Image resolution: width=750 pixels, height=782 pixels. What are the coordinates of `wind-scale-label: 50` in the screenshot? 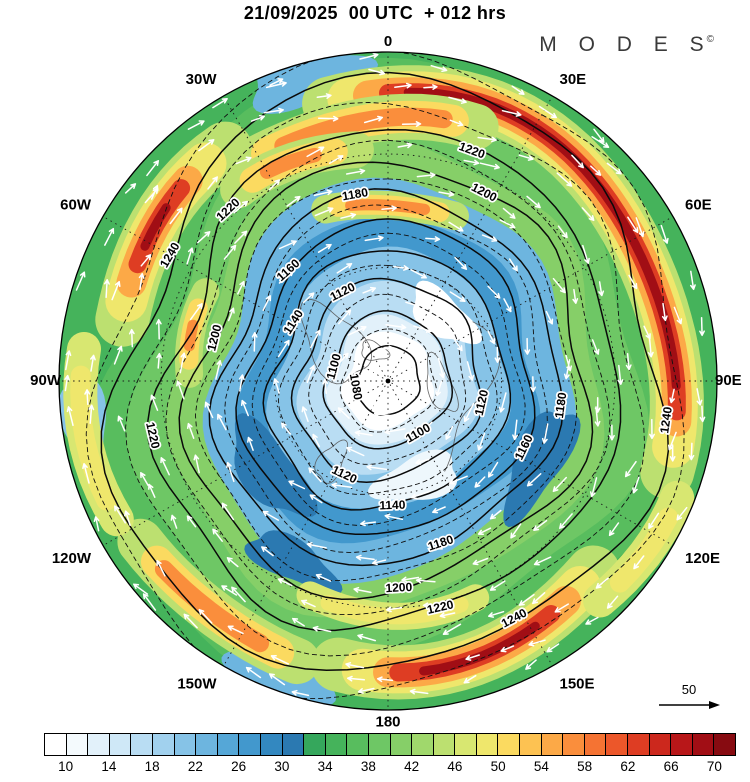 It's located at (689, 689).